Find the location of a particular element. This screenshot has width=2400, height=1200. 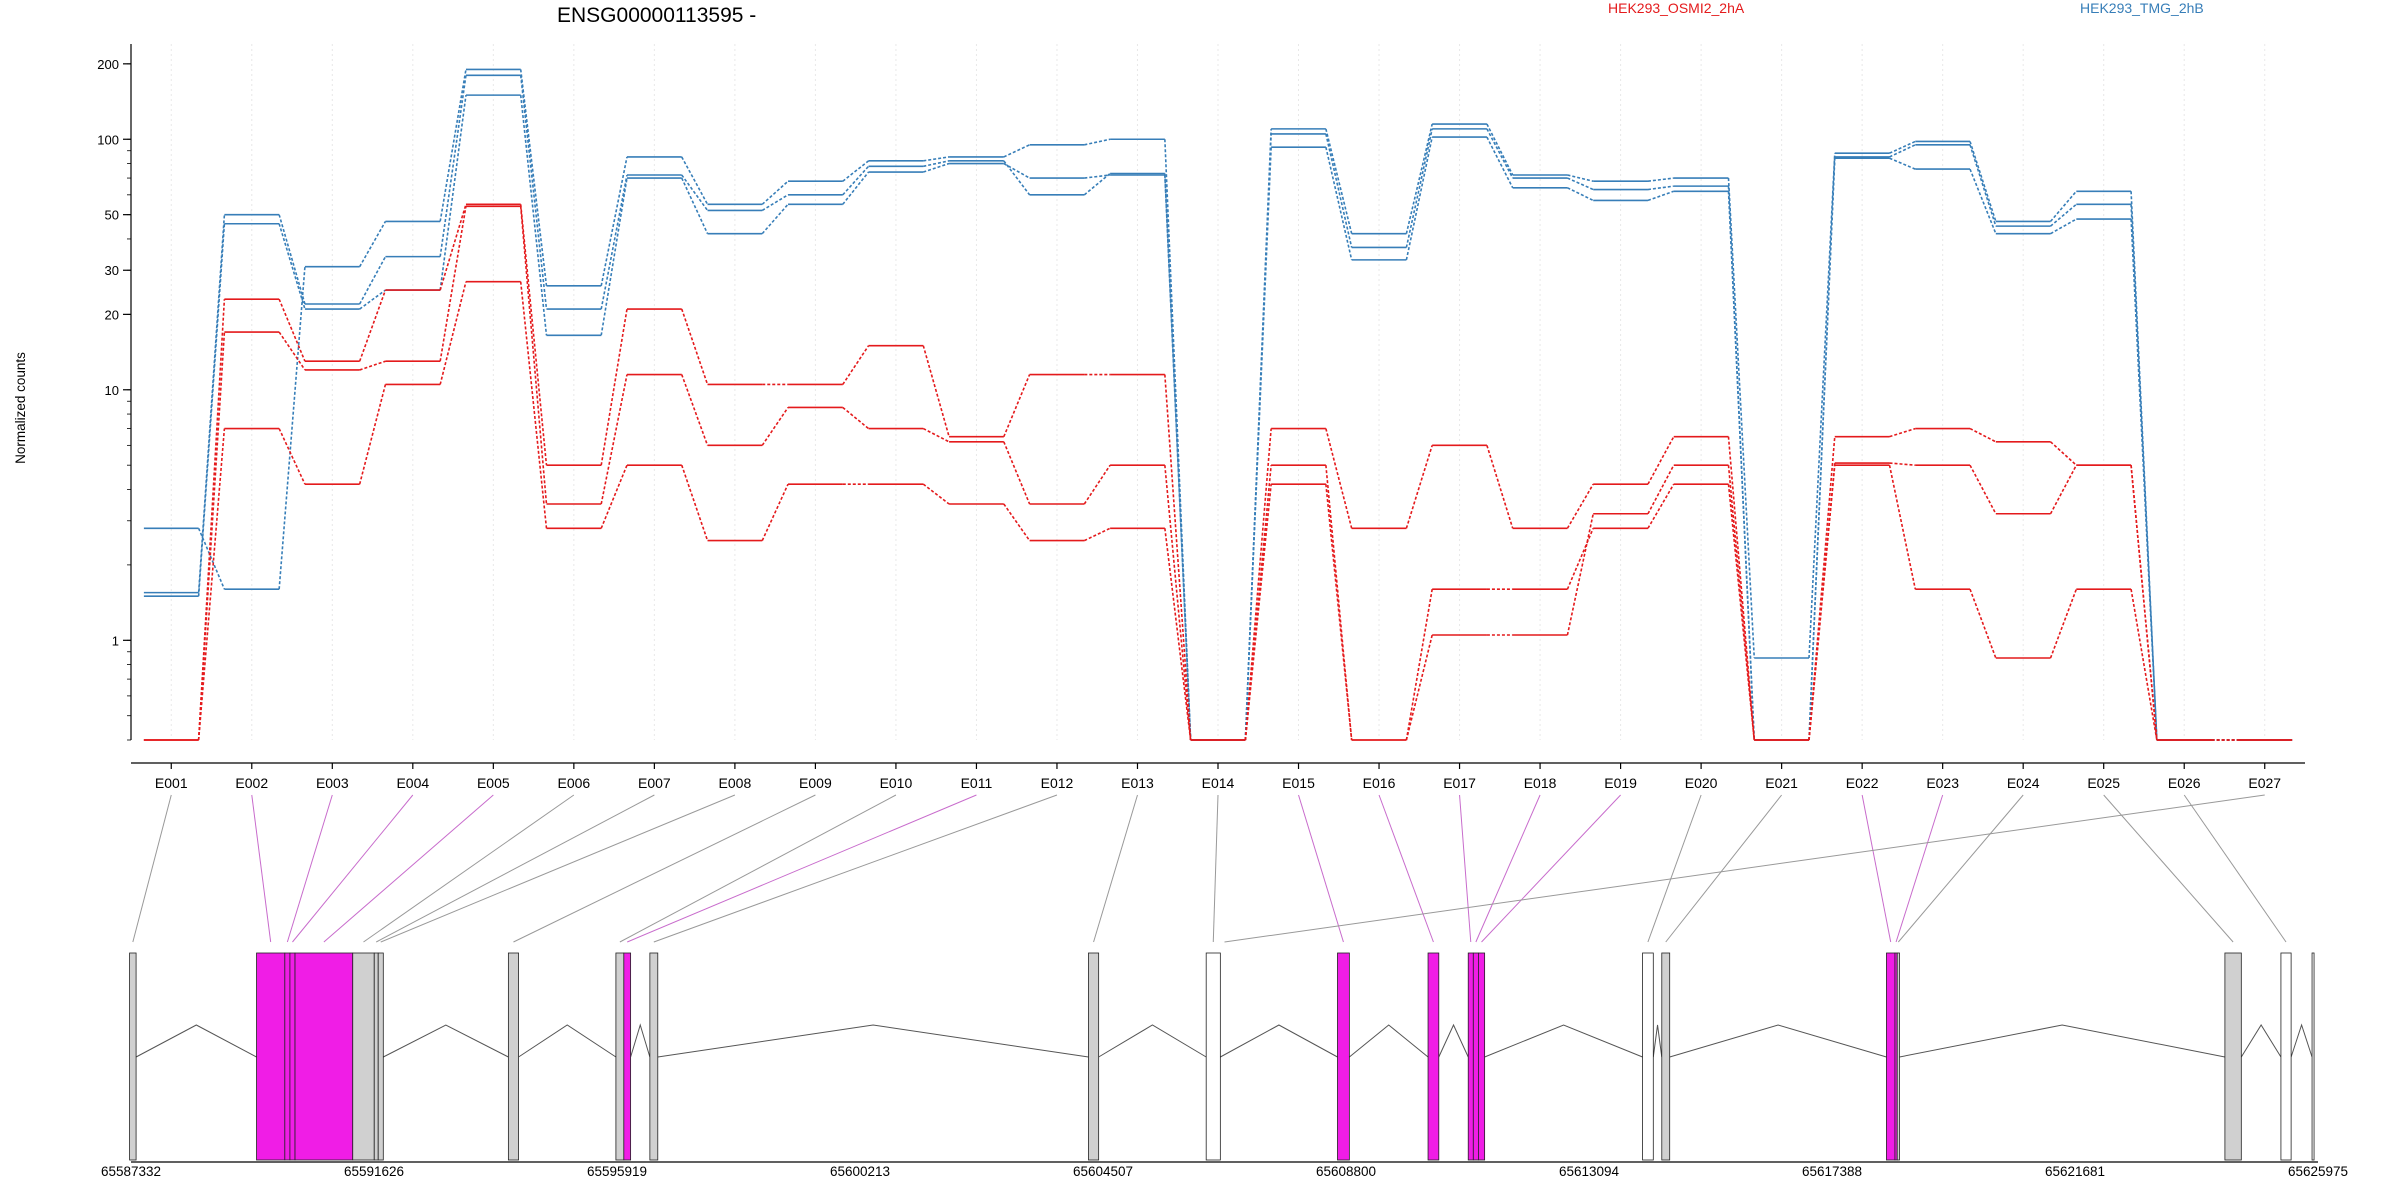

x-tick-label-E023: E023 is located at coordinates (1942, 783).